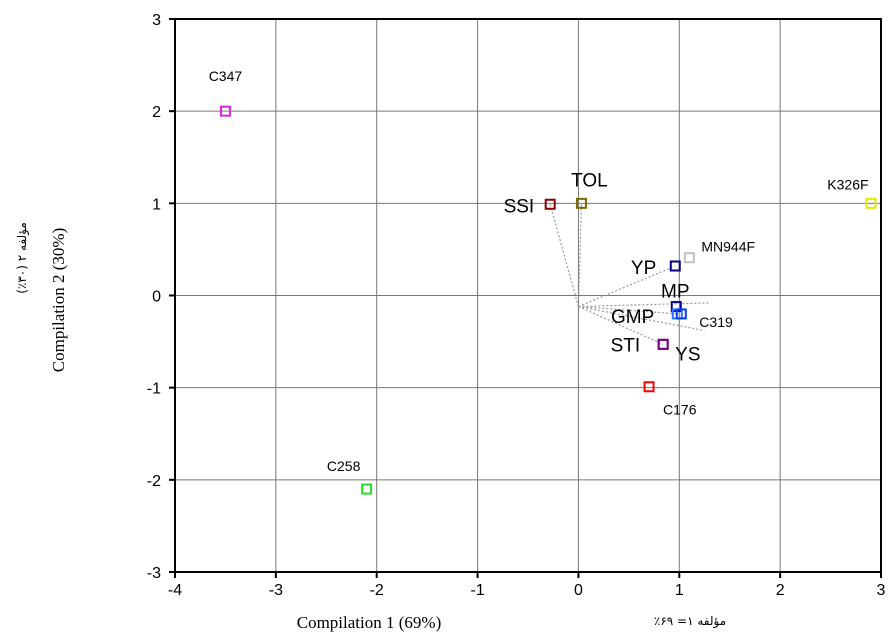 The height and width of the screenshot is (636, 890). Describe the element at coordinates (680, 410) in the screenshot. I see `point-label-c176: C176` at that location.